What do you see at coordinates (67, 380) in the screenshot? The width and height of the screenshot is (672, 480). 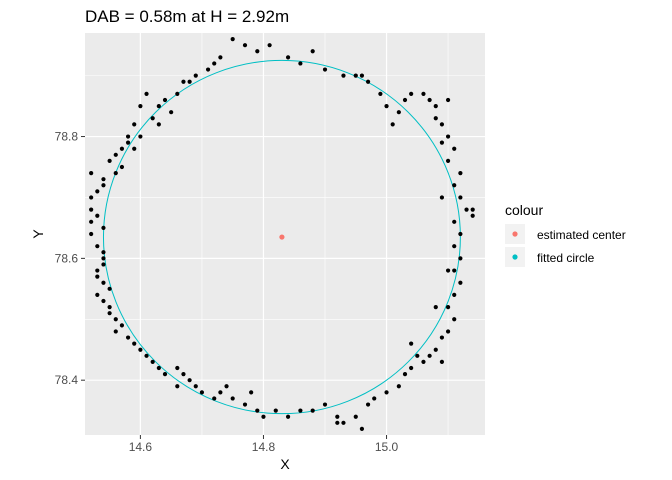 I see `y-tick-label: 78.4` at bounding box center [67, 380].